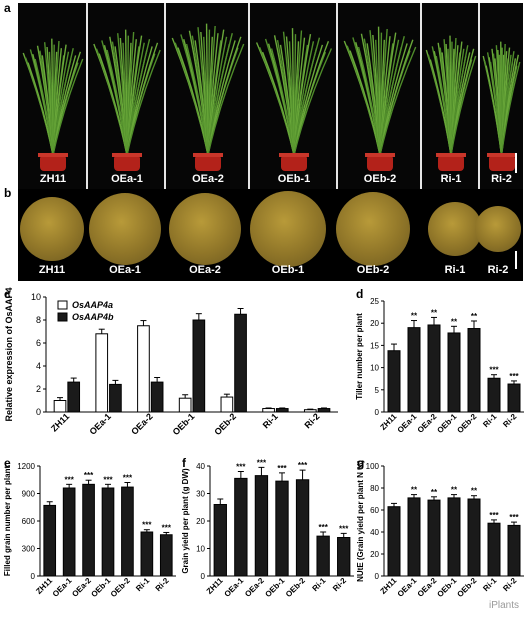  What do you see at coordinates (501, 179) in the screenshot?
I see `plant-label: Ri-2` at bounding box center [501, 179].